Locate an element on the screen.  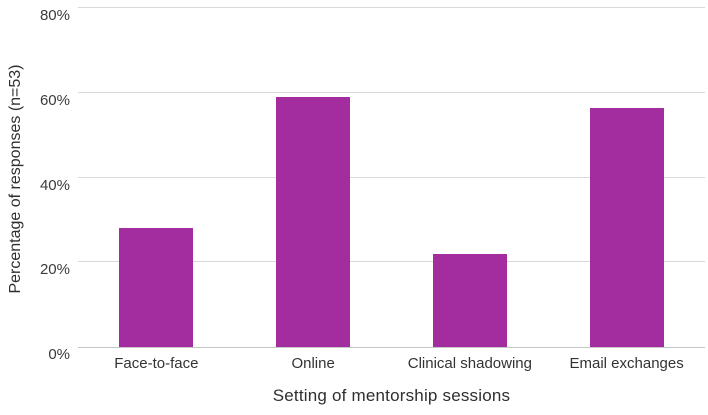
bar-face-to-face is located at coordinates (156, 287).